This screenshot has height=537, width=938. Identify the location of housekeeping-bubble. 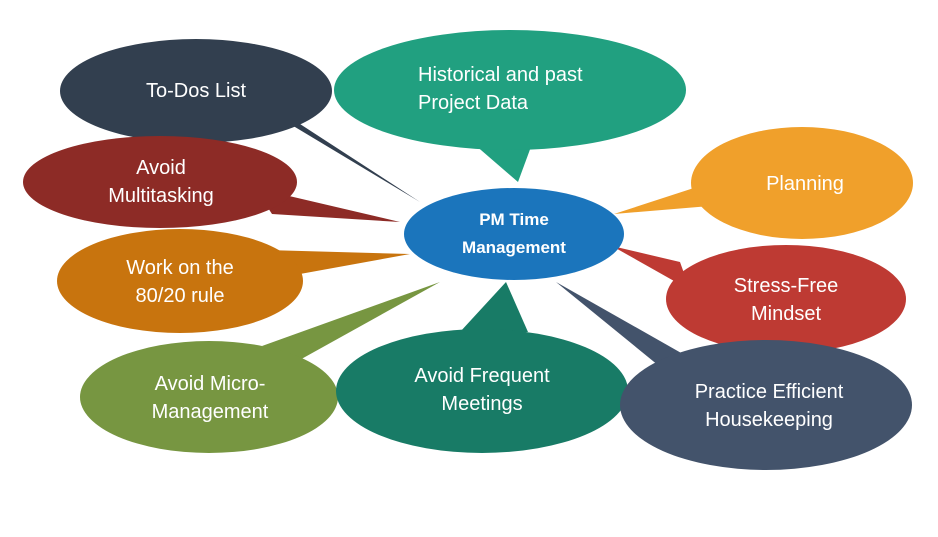
(766, 405).